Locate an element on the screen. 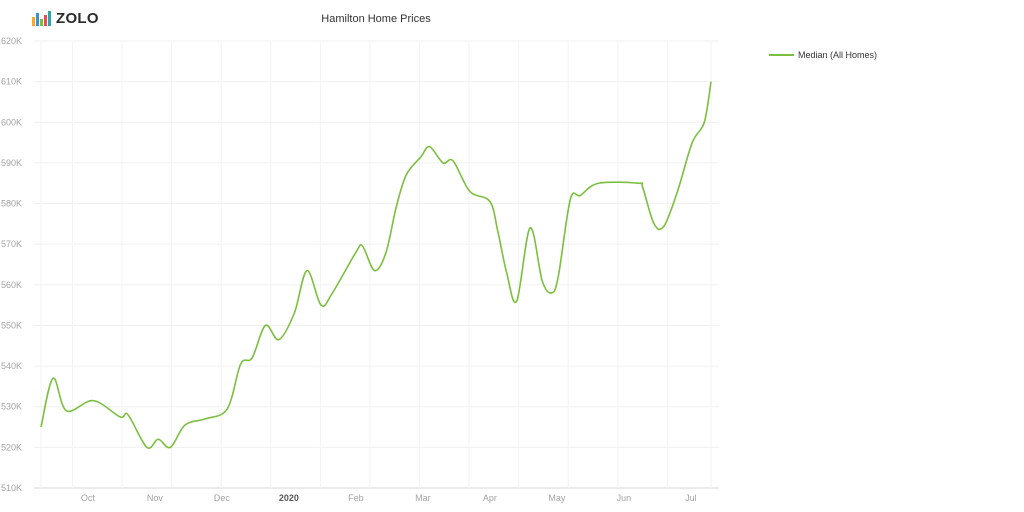  y-tick-label: 530K is located at coordinates (11, 407).